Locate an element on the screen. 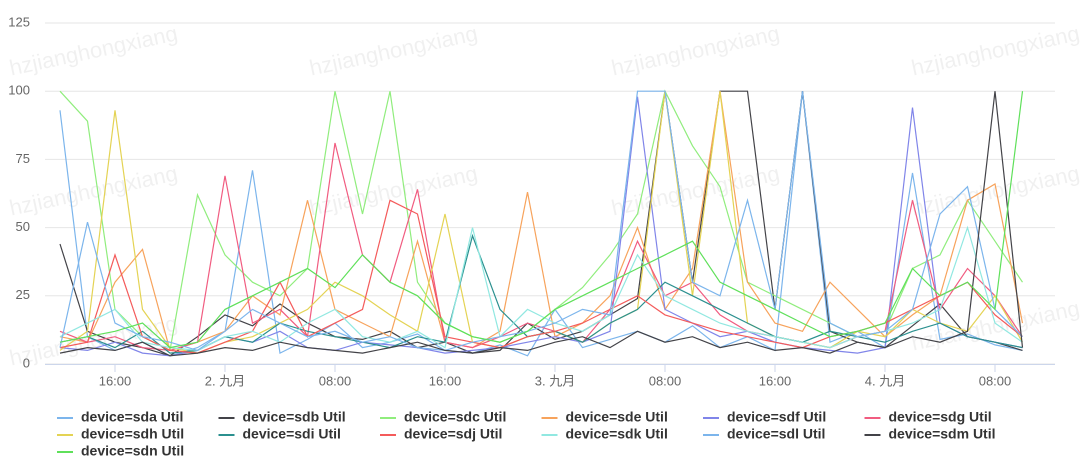 Image resolution: width=1080 pixels, height=470 pixels. x-tick-label: 2. 九月 is located at coordinates (225, 380).